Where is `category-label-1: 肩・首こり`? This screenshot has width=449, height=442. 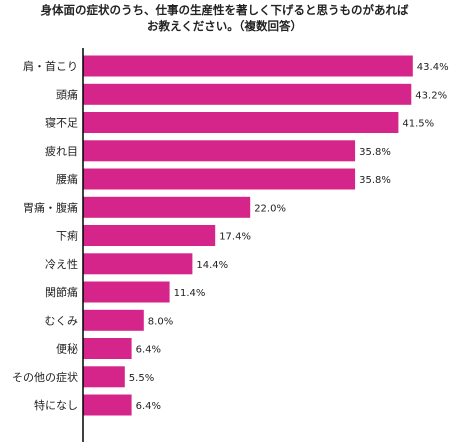
category-label-1: 肩・首こり is located at coordinates (50, 66).